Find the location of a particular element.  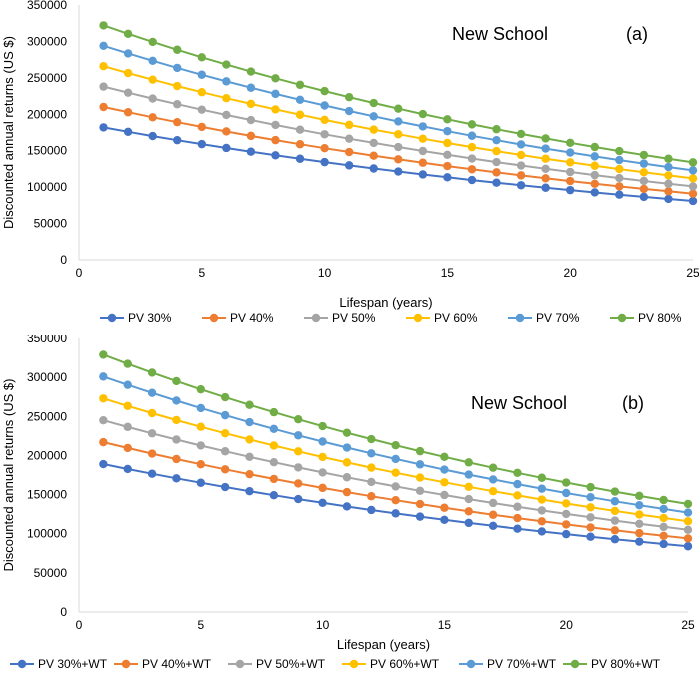

chart-b-x-tick-label: 0 is located at coordinates (79, 625).